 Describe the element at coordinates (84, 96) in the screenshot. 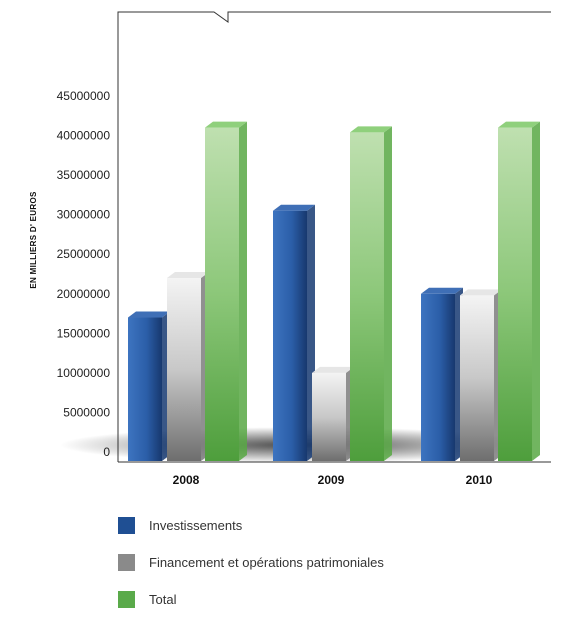

I see `y-tick-label: 45000000` at that location.